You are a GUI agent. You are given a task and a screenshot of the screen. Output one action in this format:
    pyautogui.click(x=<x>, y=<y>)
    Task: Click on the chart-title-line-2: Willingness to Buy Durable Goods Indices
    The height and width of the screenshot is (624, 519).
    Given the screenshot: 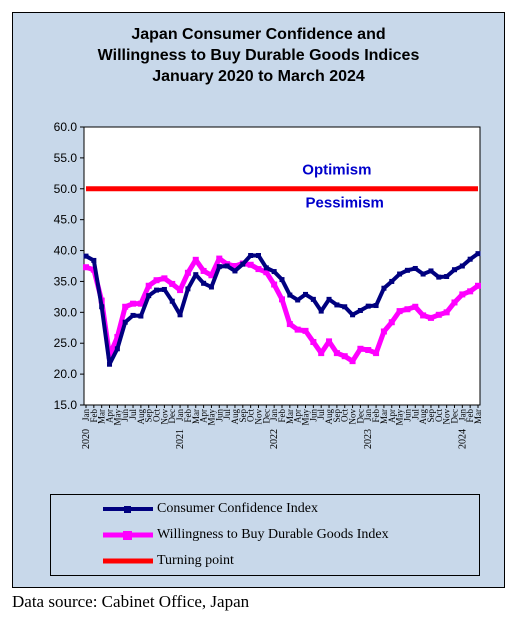 What is the action you would take?
    pyautogui.click(x=258, y=55)
    